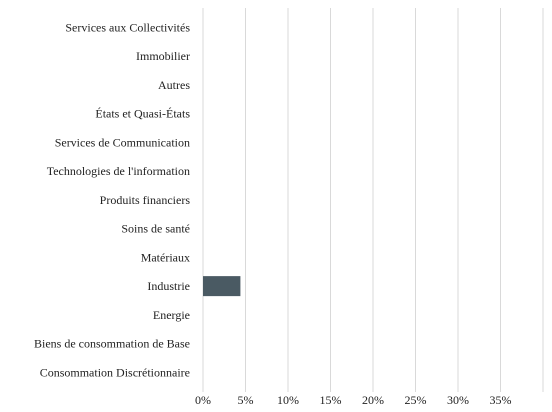 The width and height of the screenshot is (552, 412). Describe the element at coordinates (115, 372) in the screenshot. I see `category-label: Consommation Discrétionnaire` at that location.